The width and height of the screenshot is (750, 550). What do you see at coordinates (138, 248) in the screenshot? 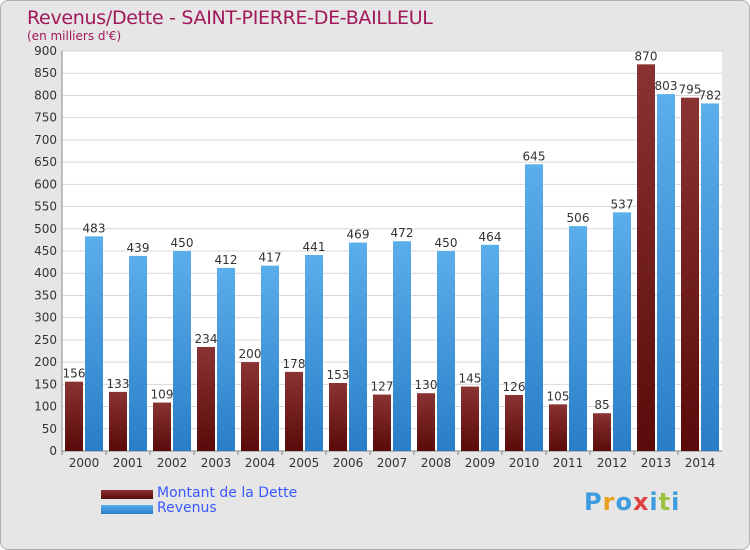
I see `data-label-revenus: 439` at bounding box center [138, 248].